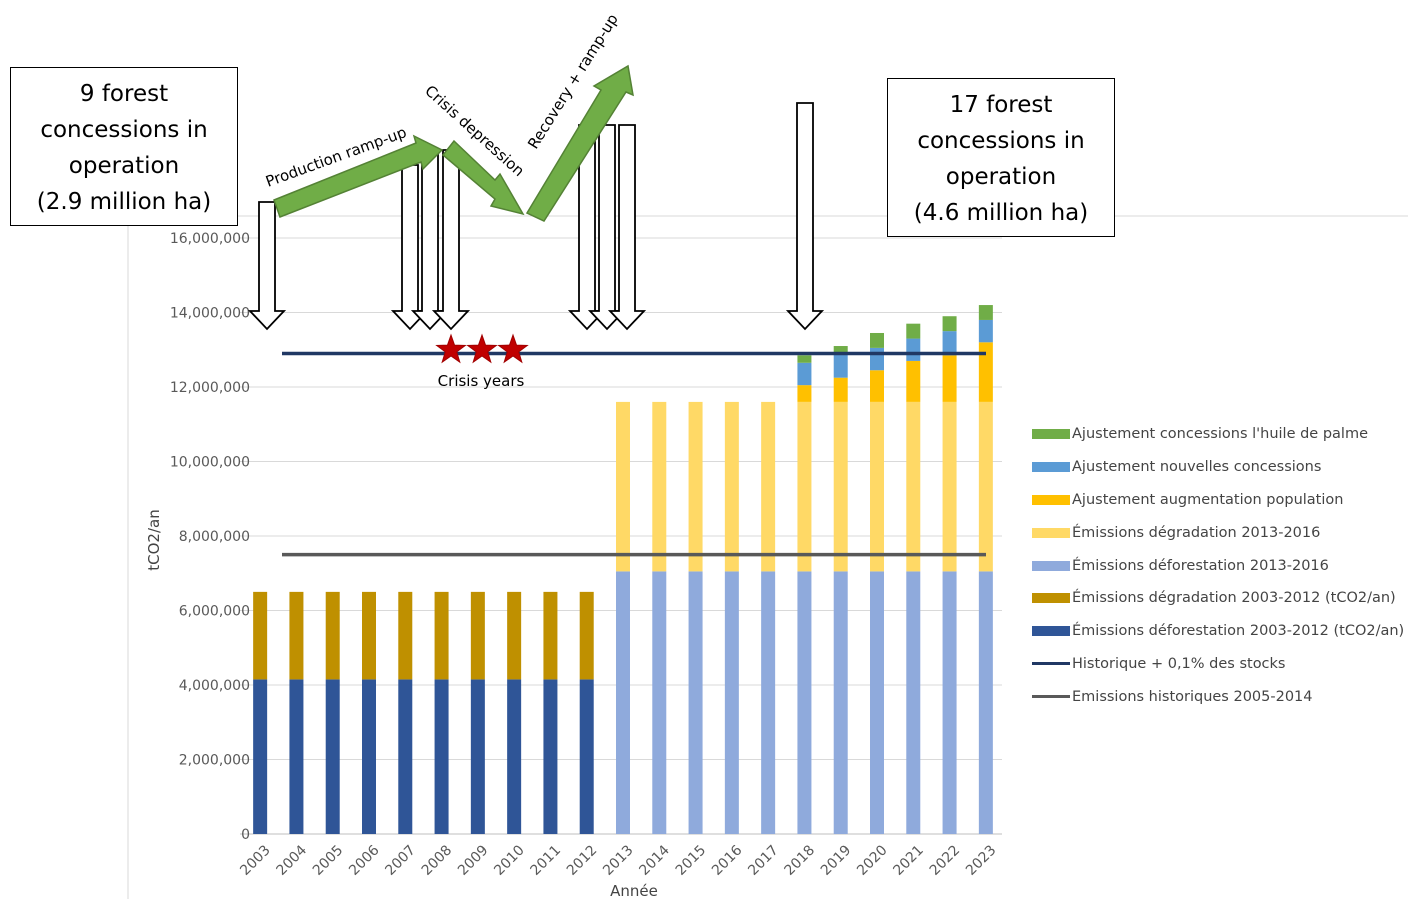 The width and height of the screenshot is (1408, 899). I want to click on y-tick-label-4: 8,000,000, so click(214, 537).